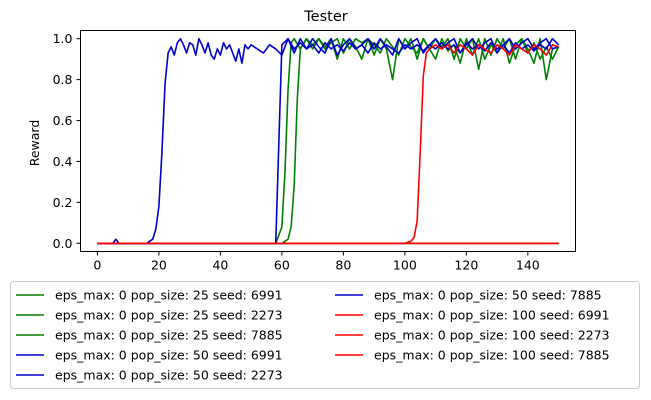 This screenshot has width=651, height=400. What do you see at coordinates (492, 335) in the screenshot?
I see `legend-label-8: eps_max: 0 pop_size: 100 seed: 2273` at bounding box center [492, 335].